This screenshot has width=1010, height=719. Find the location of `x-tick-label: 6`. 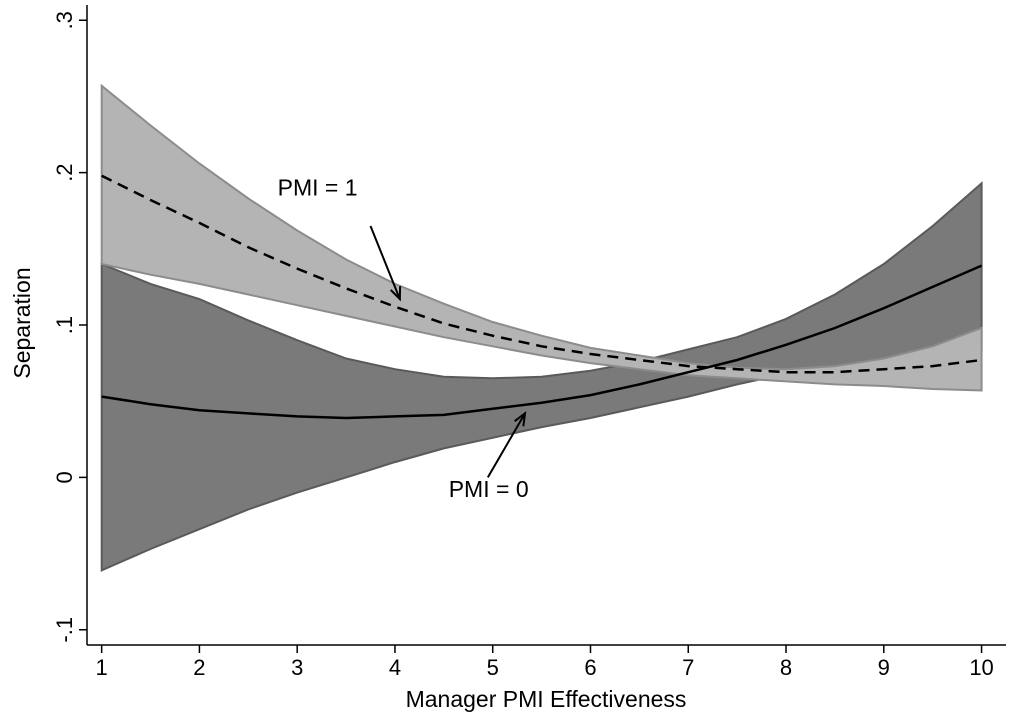

x-tick-label: 6 is located at coordinates (590, 667).